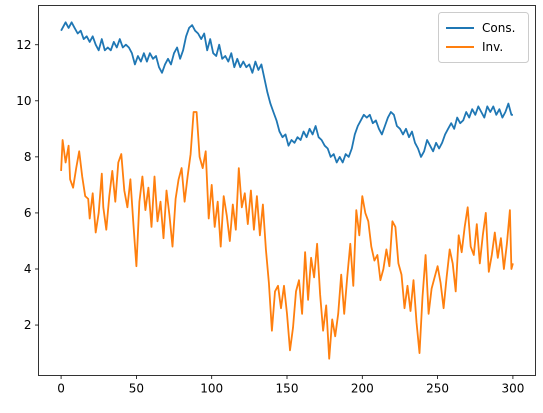 This screenshot has height=413, width=543. What do you see at coordinates (23, 101) in the screenshot?
I see `y-tick-label: 10` at bounding box center [23, 101].